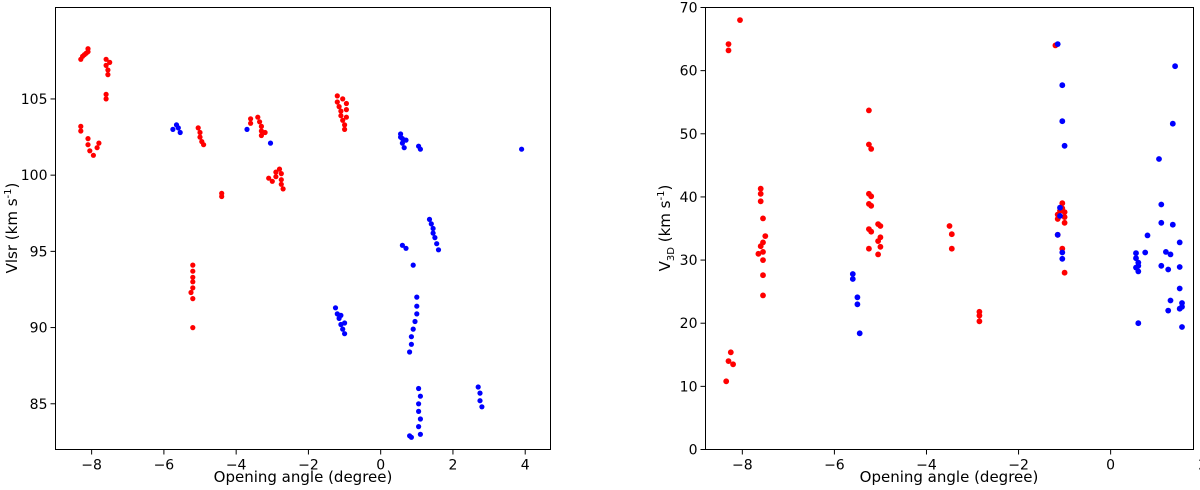 Image resolution: width=1200 pixels, height=490 pixels. I want to click on y-tick-label: 50, so click(689, 135).